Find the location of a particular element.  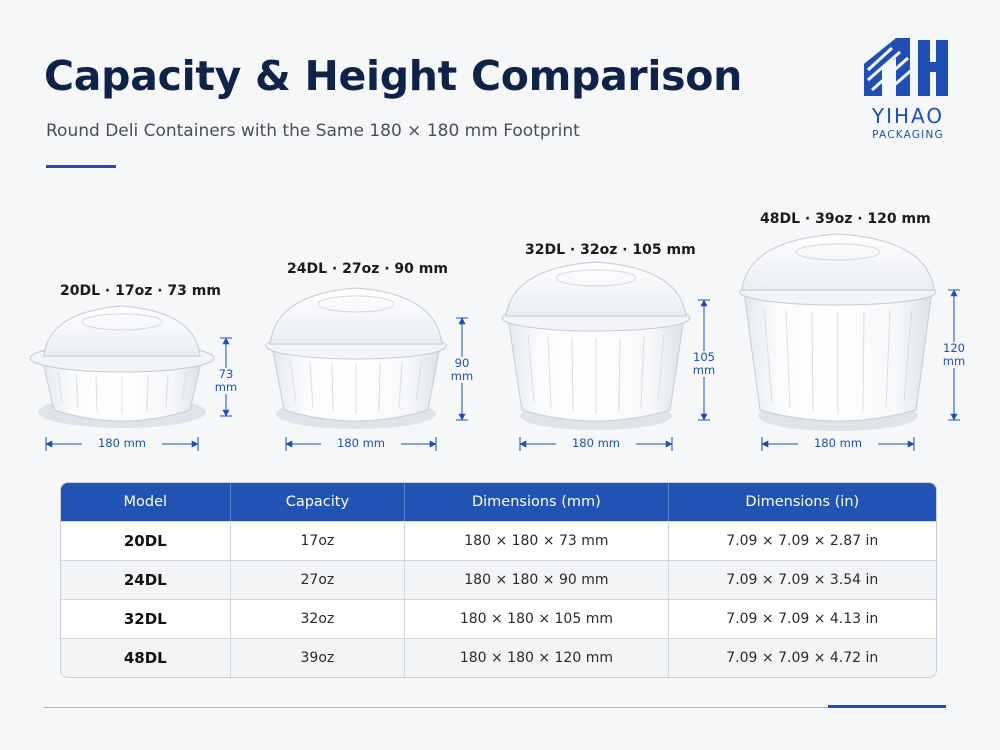

cell-dimensions-mm: 180 × 180 × 90 mm is located at coordinates (537, 579).